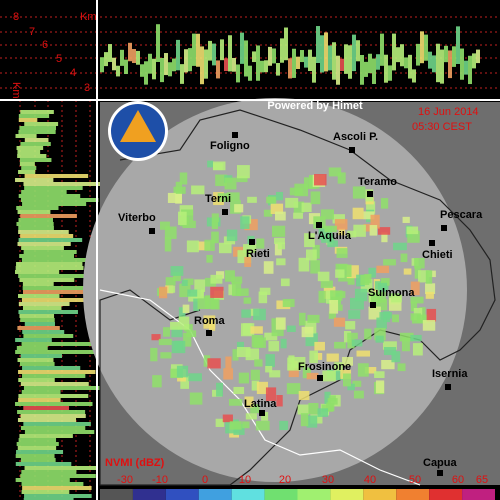 Image resolution: width=500 pixels, height=500 pixels. I want to click on level-label: 8, so click(16, 17).